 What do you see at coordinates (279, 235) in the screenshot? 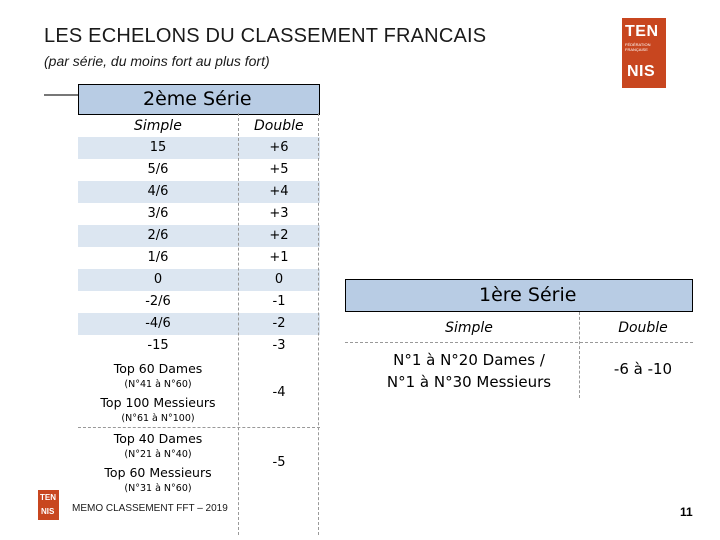
I see `double-cell: +2` at bounding box center [279, 235].